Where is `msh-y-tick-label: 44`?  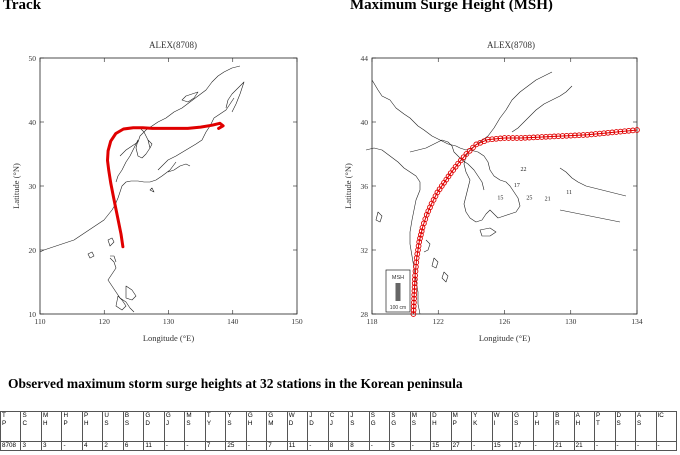
msh-y-tick-label: 44 is located at coordinates (365, 58).